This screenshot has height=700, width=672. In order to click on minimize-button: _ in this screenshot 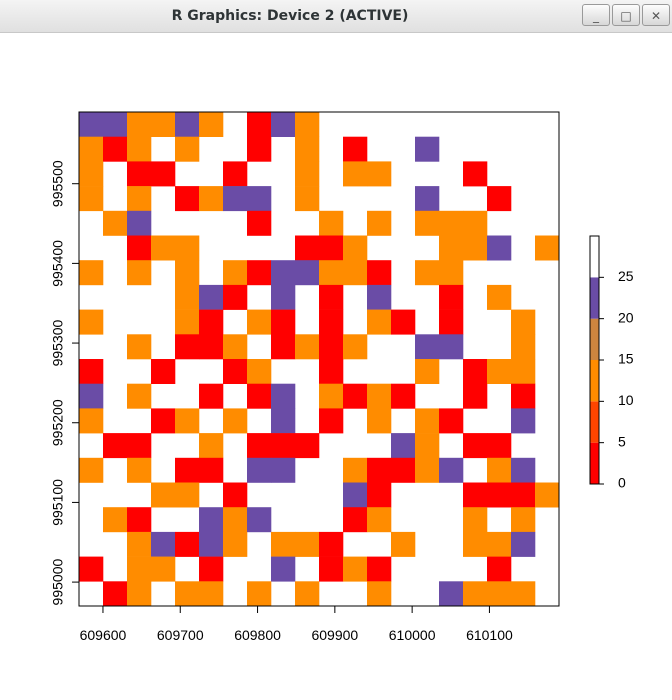, I will do `click(596, 15)`.